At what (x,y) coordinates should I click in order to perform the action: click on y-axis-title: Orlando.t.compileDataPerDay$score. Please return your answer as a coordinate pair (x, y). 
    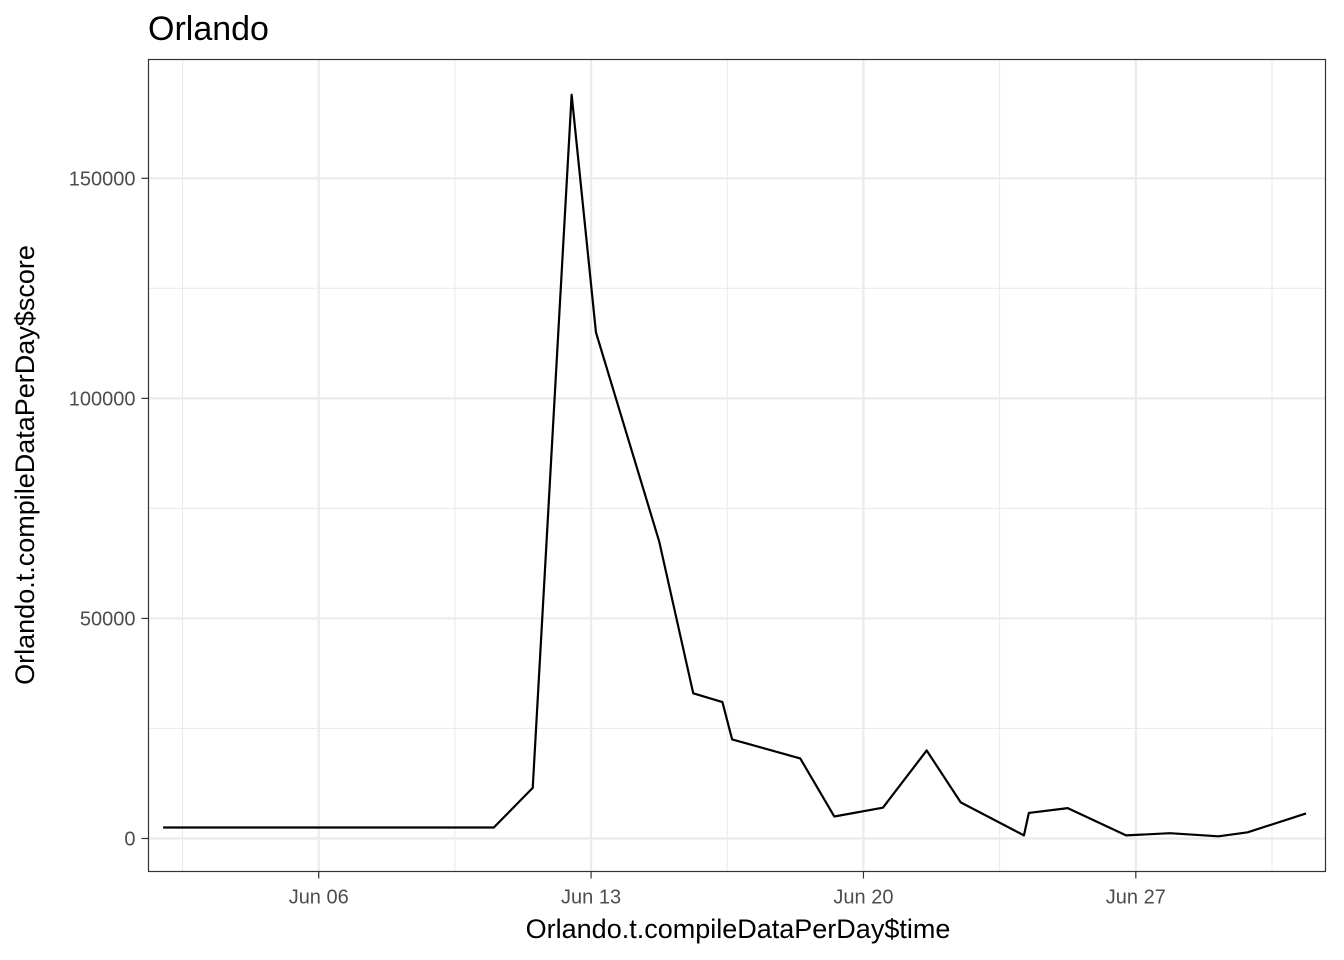
    Looking at the image, I should click on (25, 465).